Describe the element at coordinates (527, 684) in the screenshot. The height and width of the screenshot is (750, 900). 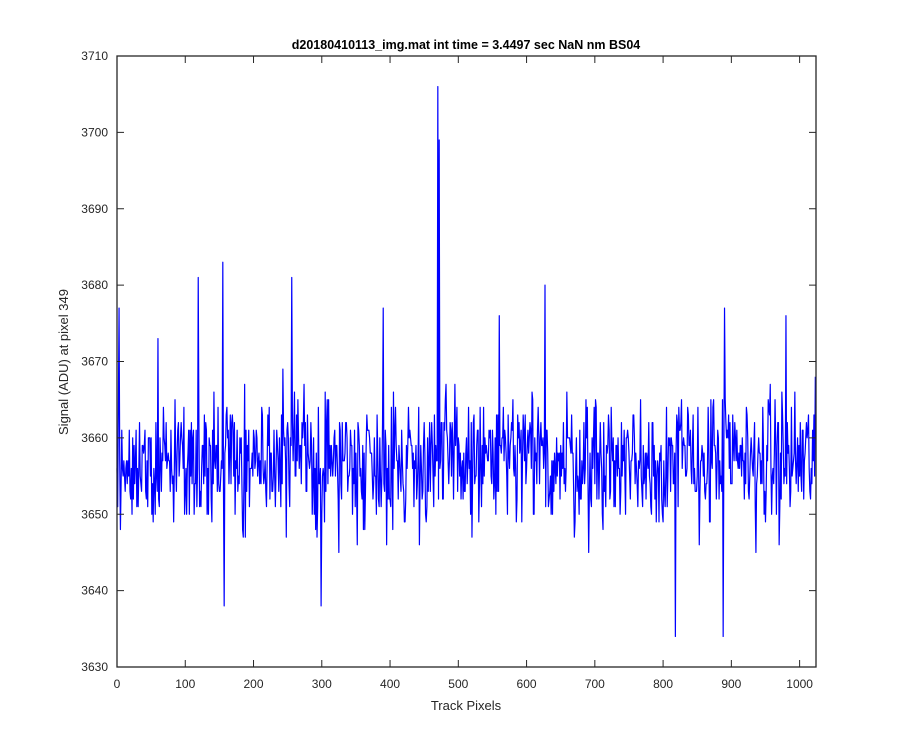
I see `x-tick-label: 600` at that location.